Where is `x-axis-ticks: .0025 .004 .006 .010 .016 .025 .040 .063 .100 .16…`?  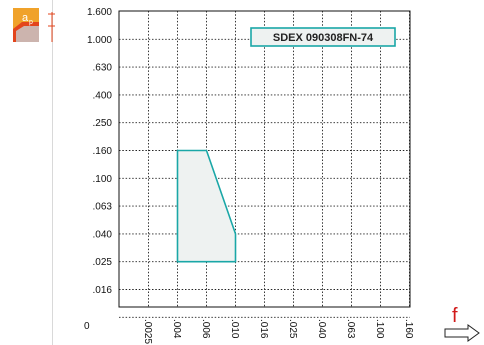 x-axis-ticks: .0025 .004 .006 .010 .016 .025 .040 .063 .100 .16… is located at coordinates (278, 331).